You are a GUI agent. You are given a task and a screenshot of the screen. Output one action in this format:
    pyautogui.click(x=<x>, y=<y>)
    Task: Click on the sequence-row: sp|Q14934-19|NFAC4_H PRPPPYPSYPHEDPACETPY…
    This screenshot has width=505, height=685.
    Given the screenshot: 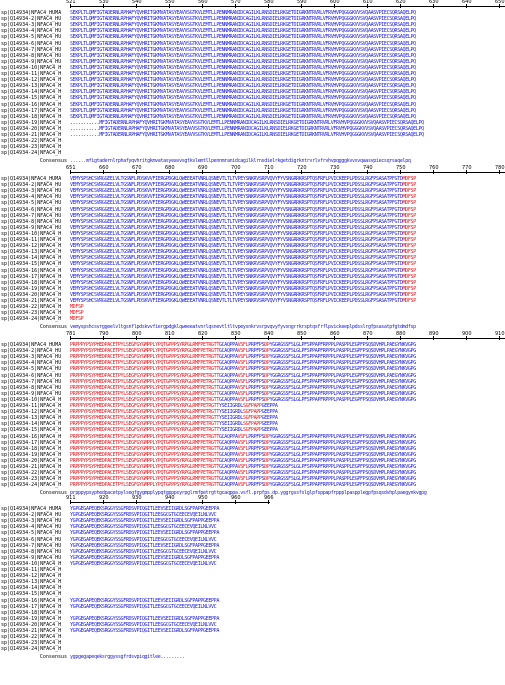 What is the action you would take?
    pyautogui.click(x=252, y=455)
    